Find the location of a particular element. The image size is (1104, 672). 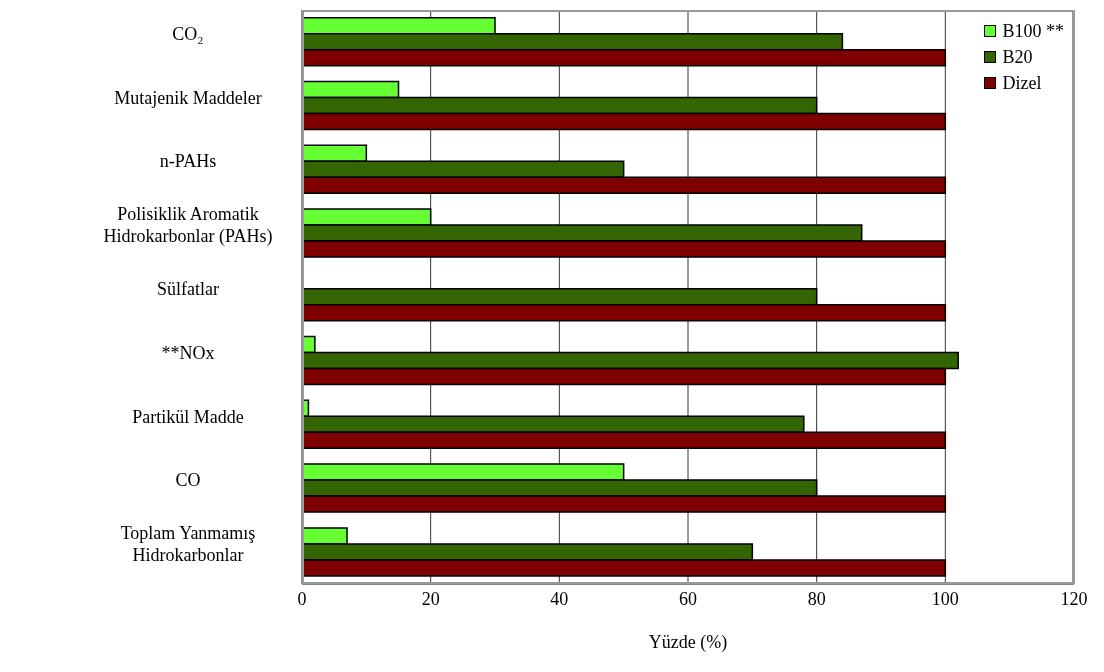

y-tick-label: Polisiklik Aromatik Hidrokarbonlar (PAHs) is located at coordinates (188, 226).